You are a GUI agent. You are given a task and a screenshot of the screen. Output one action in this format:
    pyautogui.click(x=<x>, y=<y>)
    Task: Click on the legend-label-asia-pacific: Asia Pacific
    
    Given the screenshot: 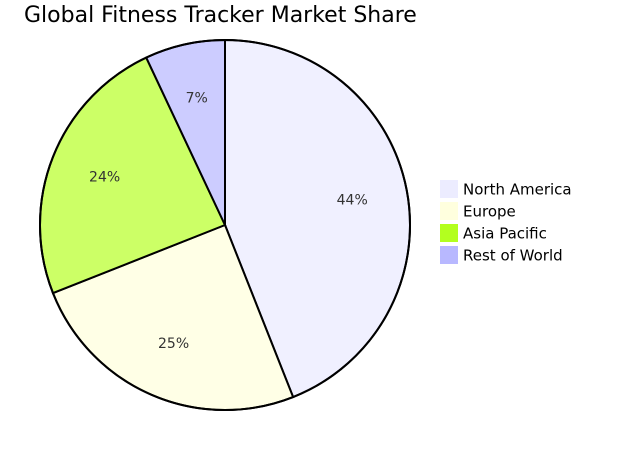 What is the action you would take?
    pyautogui.click(x=505, y=234)
    